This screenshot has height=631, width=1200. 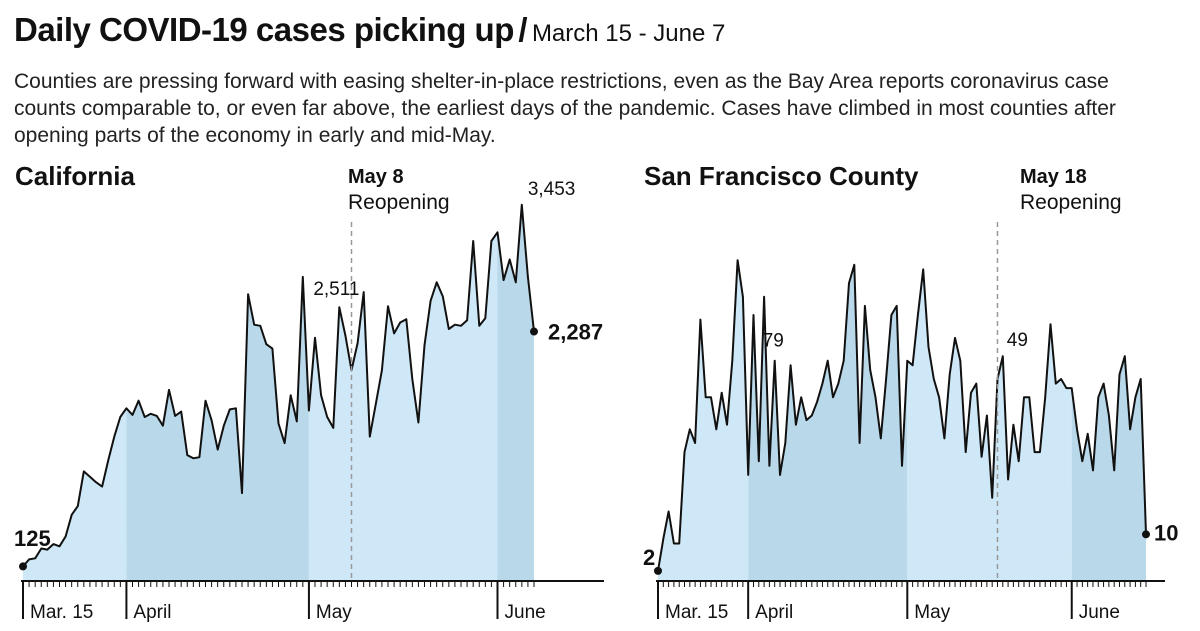 I want to click on start-value-label: 125, so click(x=32, y=538).